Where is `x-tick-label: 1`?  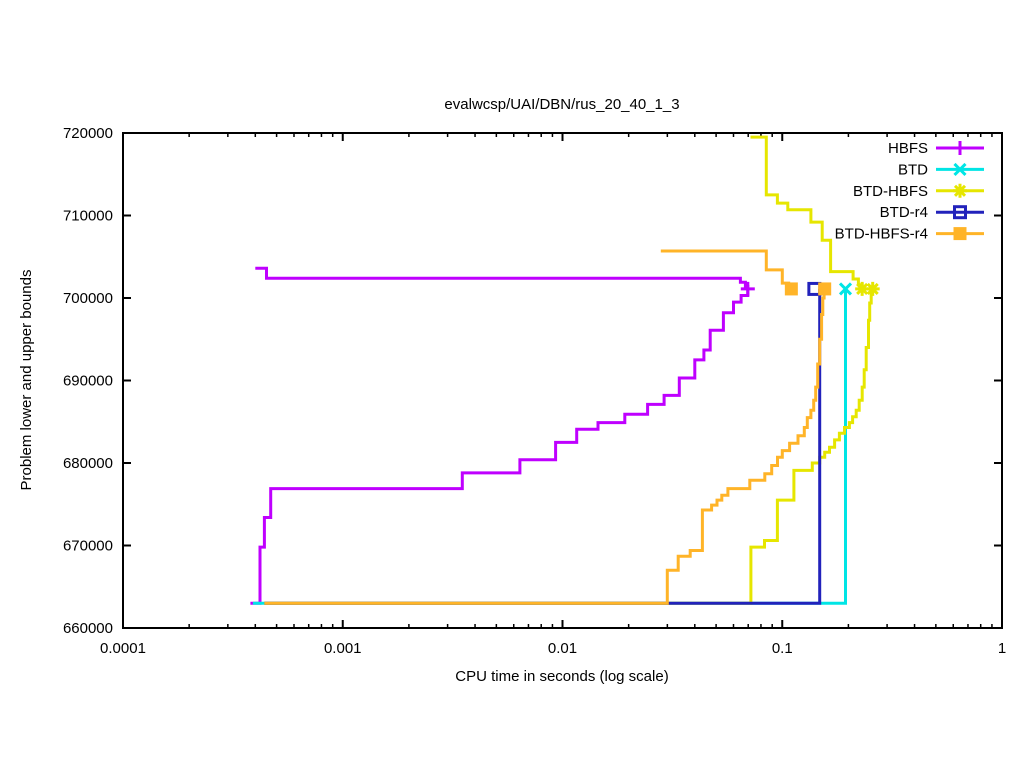 x-tick-label: 1 is located at coordinates (1002, 648).